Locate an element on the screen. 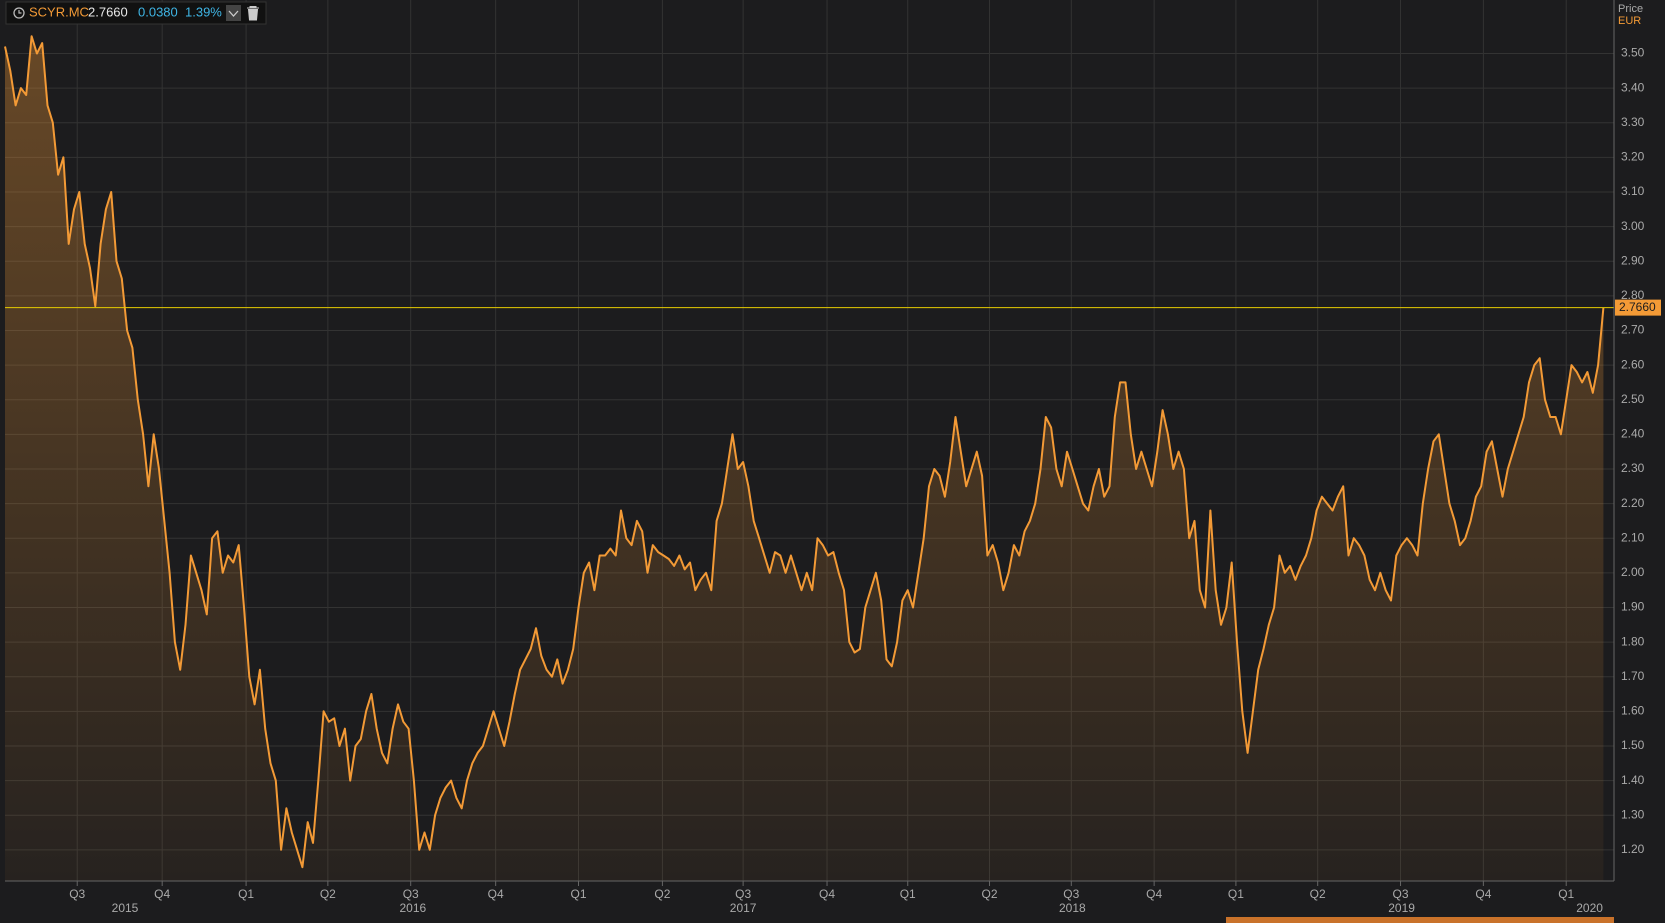 This screenshot has width=1665, height=923. y-tick-label: 1.90 is located at coordinates (1633, 607).